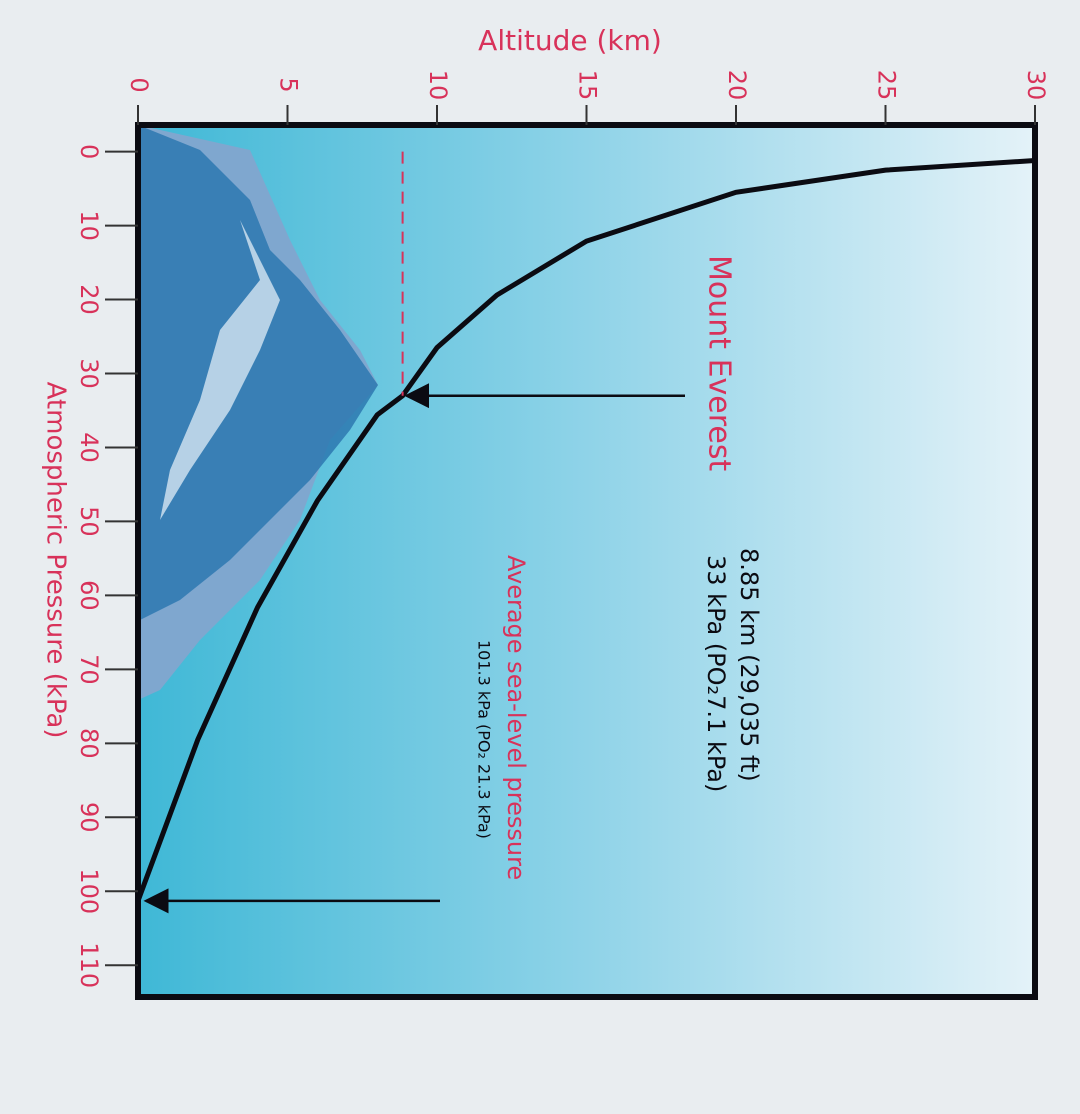 The image size is (1080, 1114). Describe the element at coordinates (89, 743) in the screenshot. I see `x-tick-label: 80` at that location.